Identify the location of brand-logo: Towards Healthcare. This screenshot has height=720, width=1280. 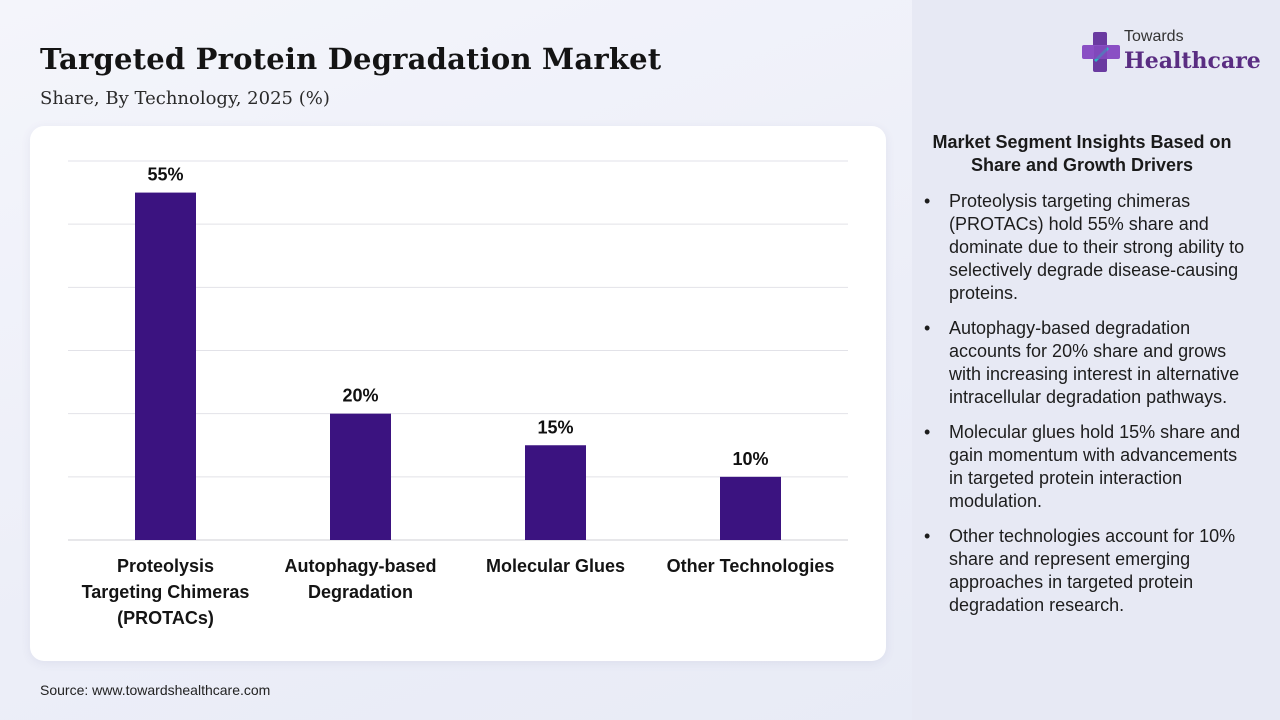
(1170, 53).